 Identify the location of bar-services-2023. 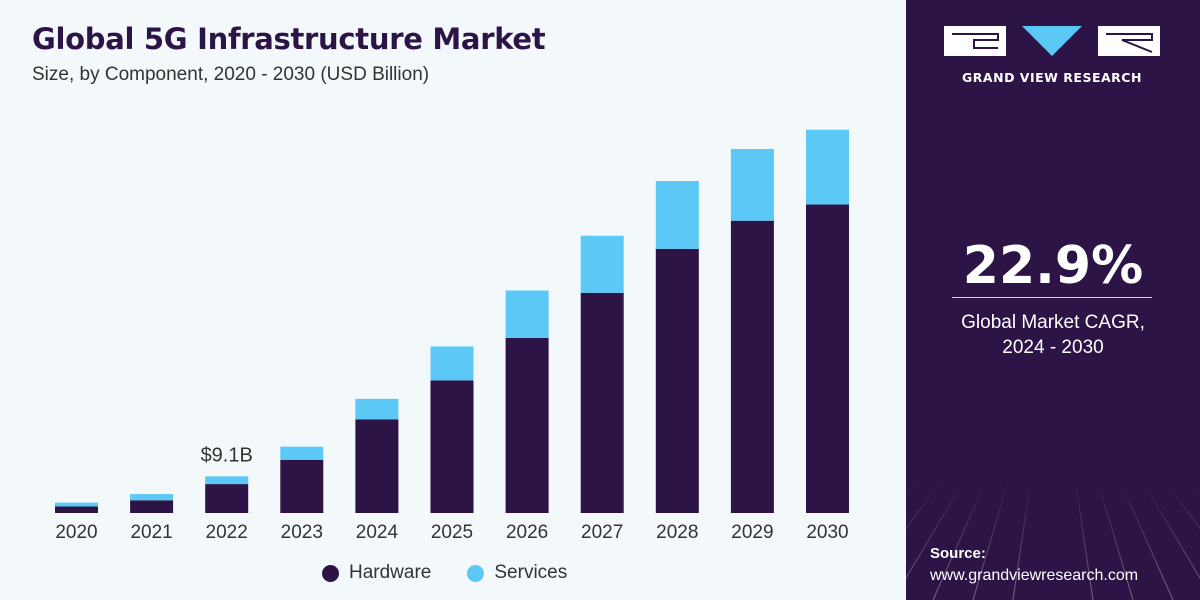
(302, 453).